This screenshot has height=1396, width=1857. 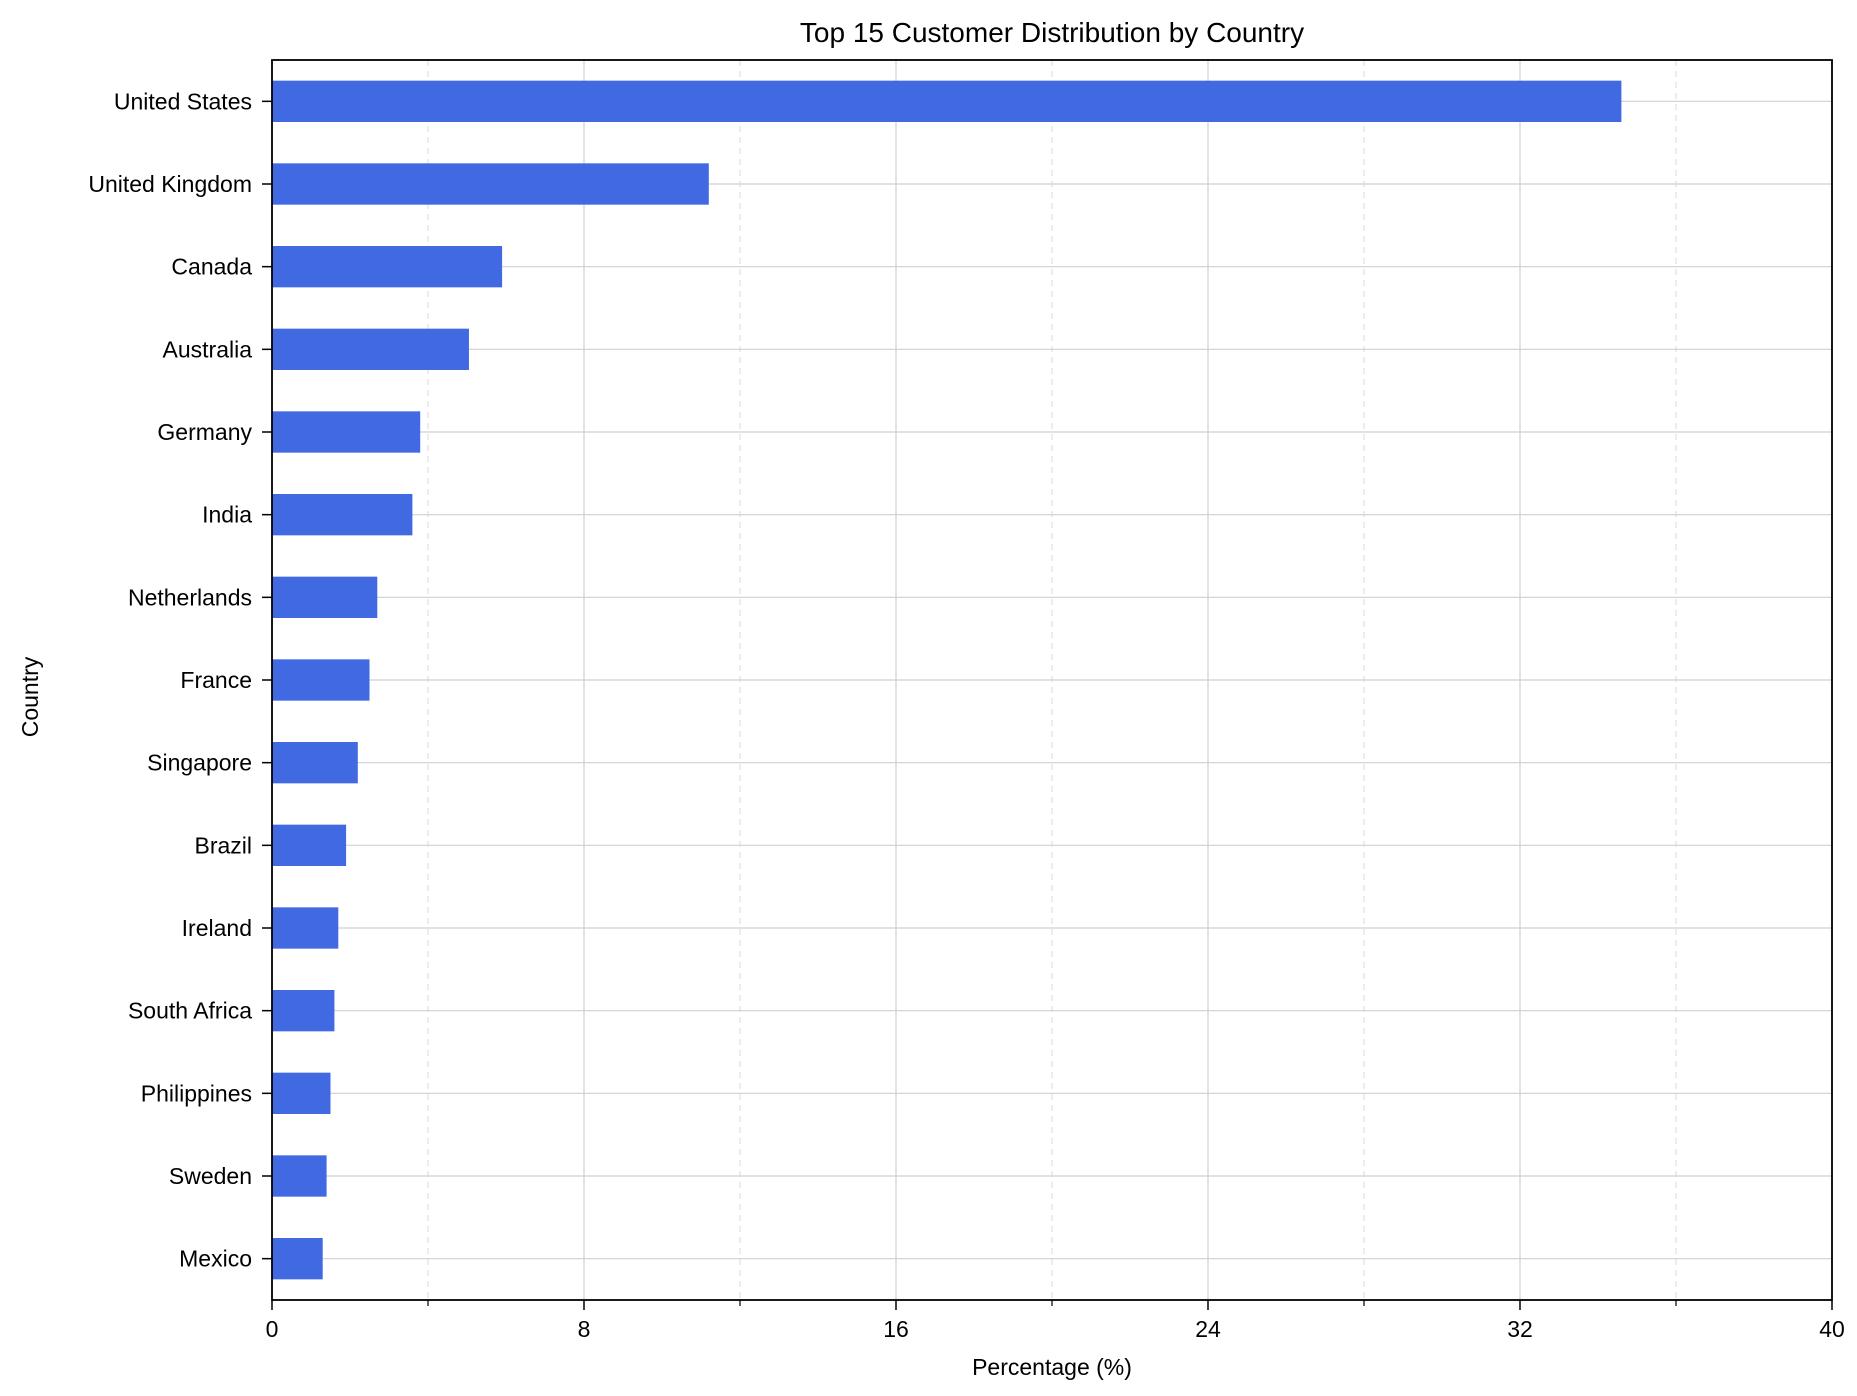 I want to click on y-tick-label: Philippines, so click(x=196, y=1093).